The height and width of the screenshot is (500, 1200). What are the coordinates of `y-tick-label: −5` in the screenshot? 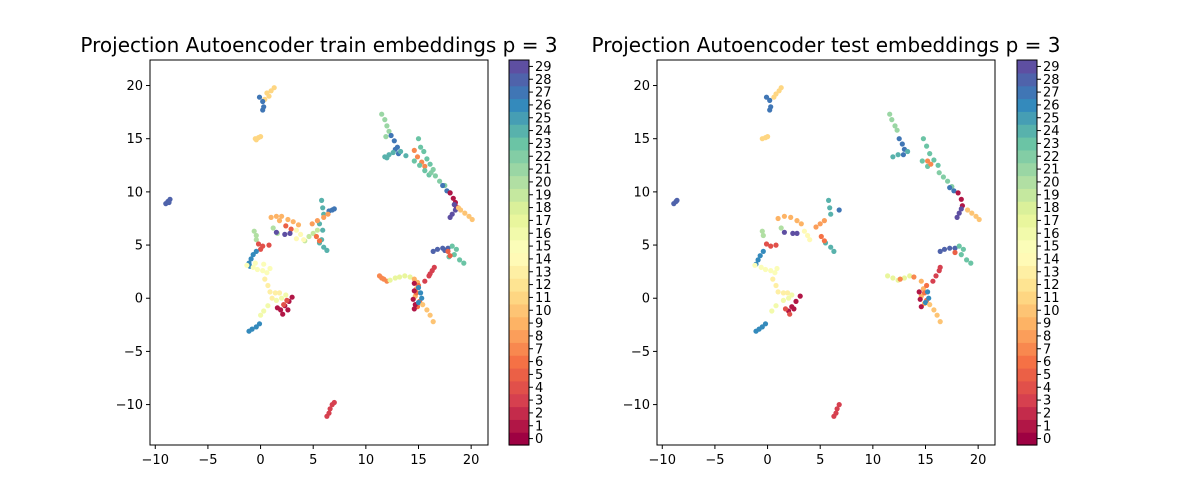 It's located at (133, 352).